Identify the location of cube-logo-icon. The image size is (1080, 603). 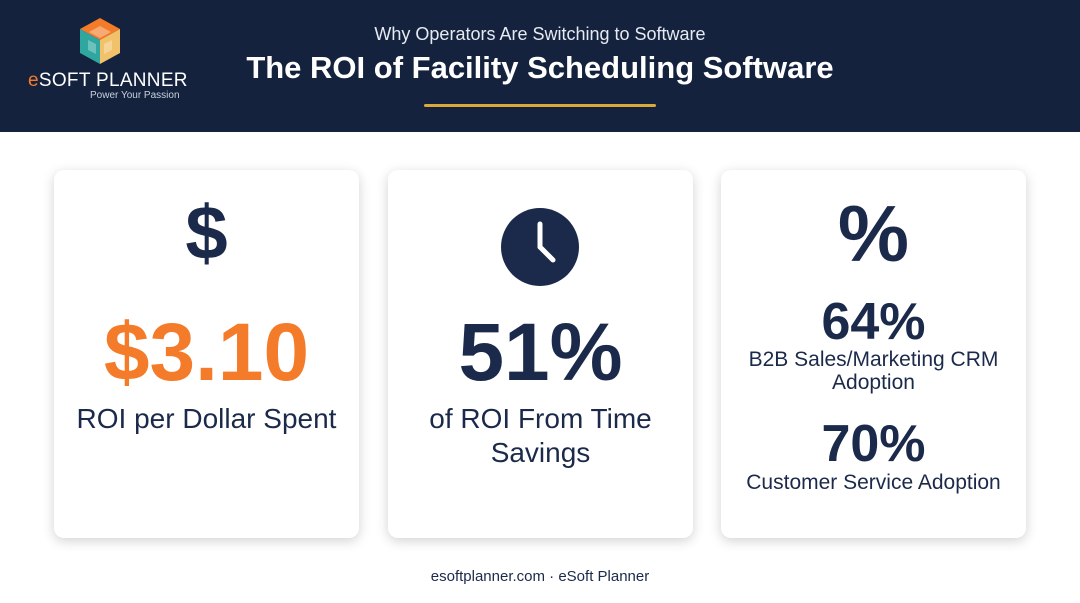
(100, 41).